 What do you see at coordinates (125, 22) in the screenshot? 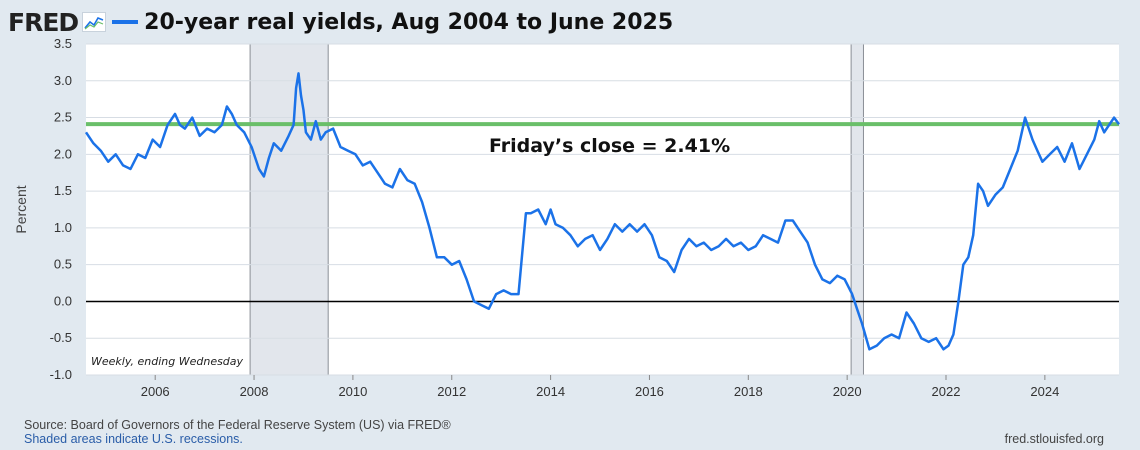
I see `legend-swatch` at bounding box center [125, 22].